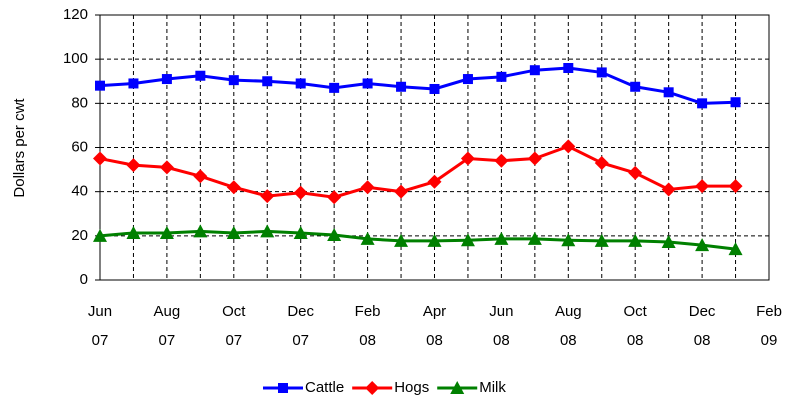 The height and width of the screenshot is (401, 806). I want to click on y-tick-label: 0, so click(84, 279).